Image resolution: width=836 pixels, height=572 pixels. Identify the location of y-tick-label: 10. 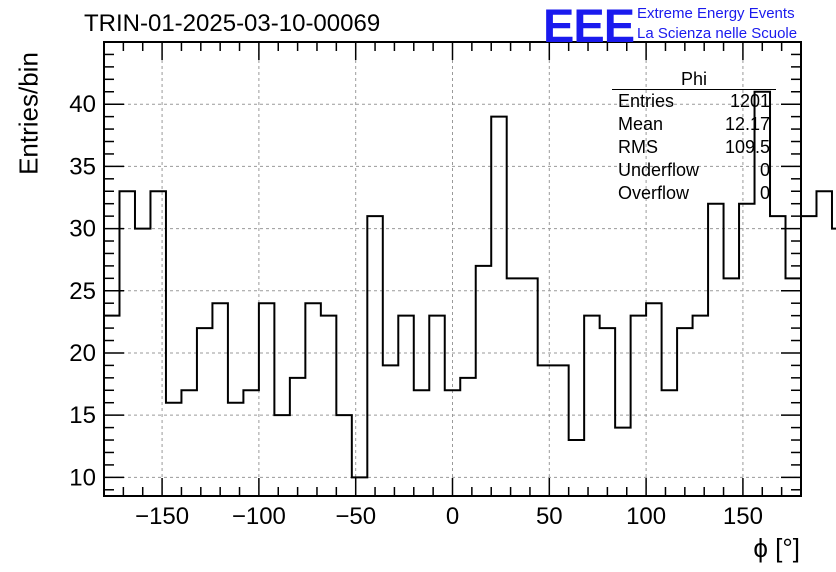
(82, 477).